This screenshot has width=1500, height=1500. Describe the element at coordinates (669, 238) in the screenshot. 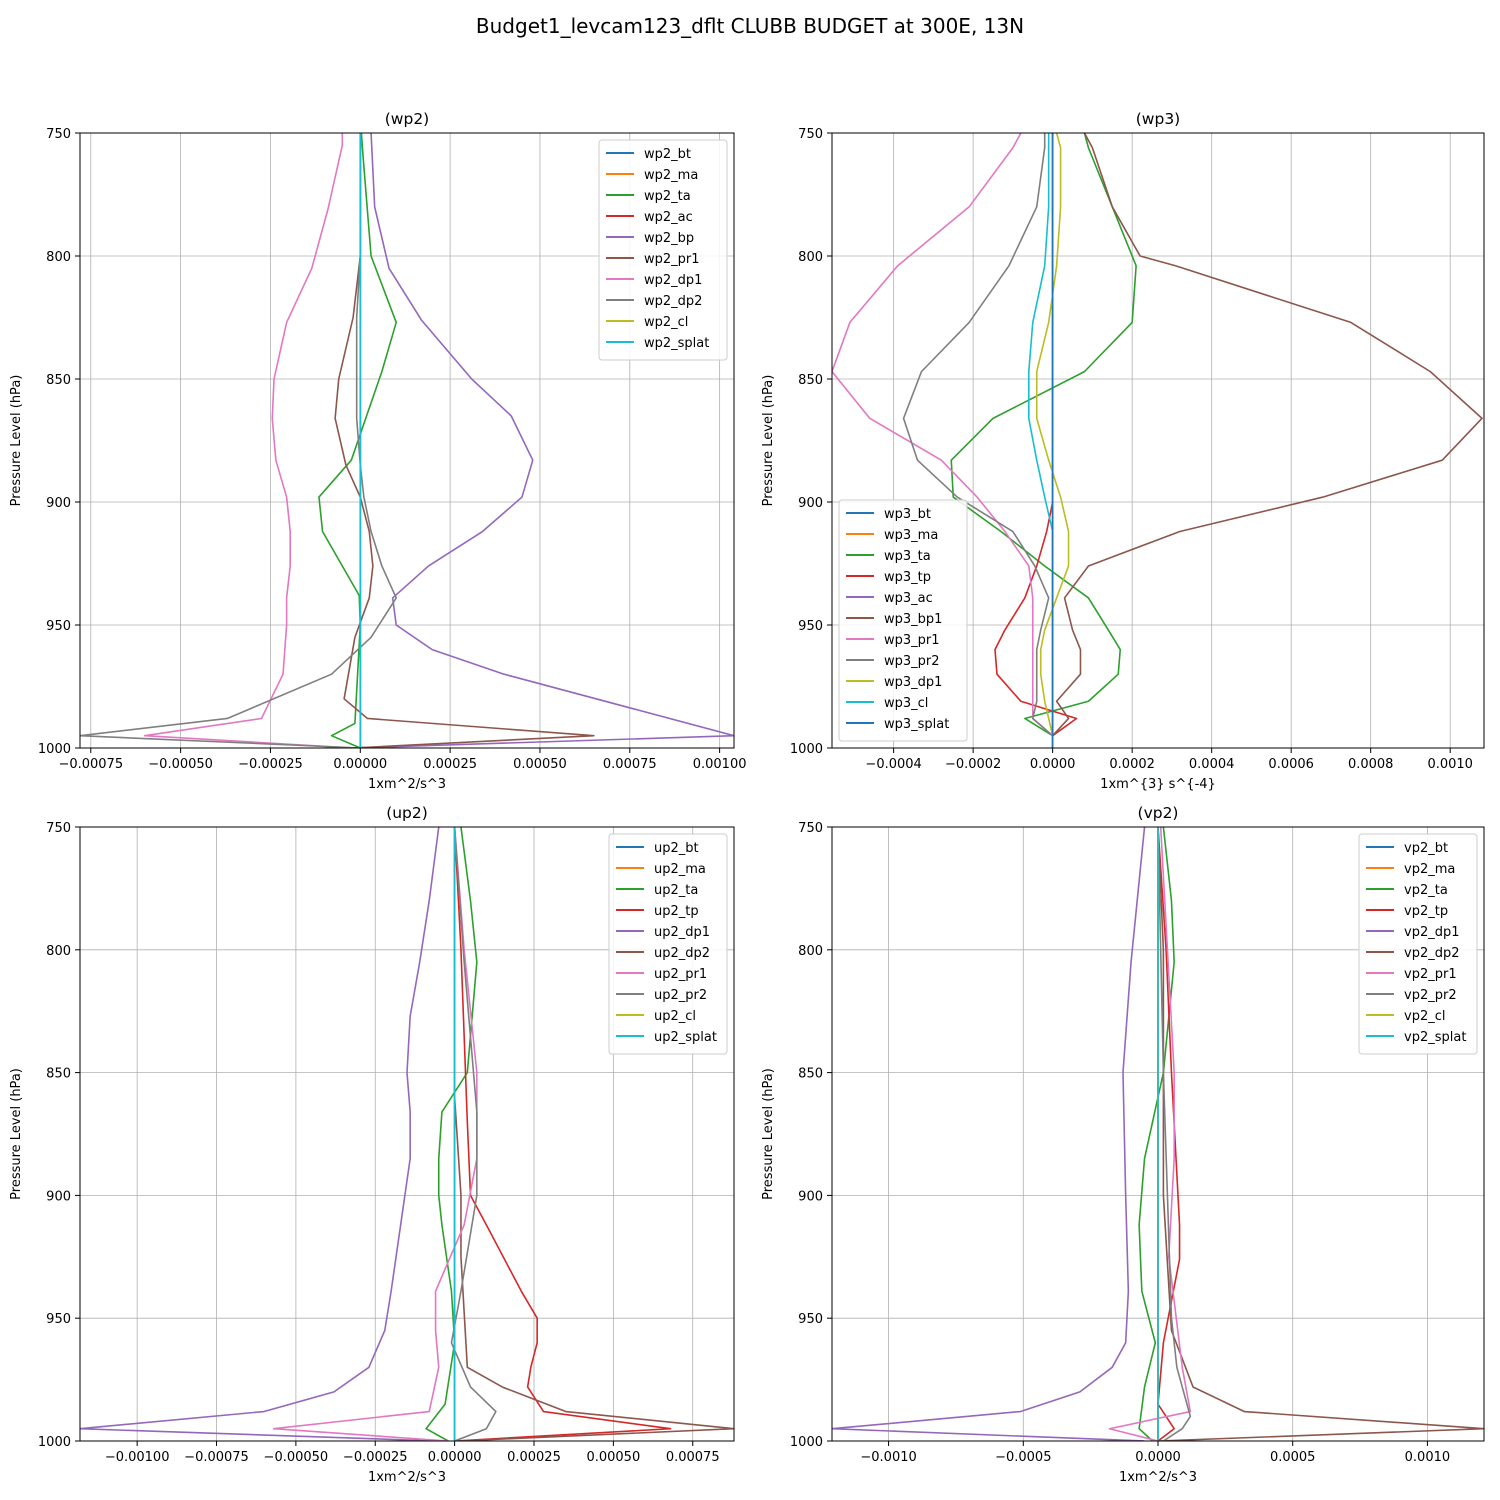

I see `legend-label-wp2_bp: wp2_bp` at that location.